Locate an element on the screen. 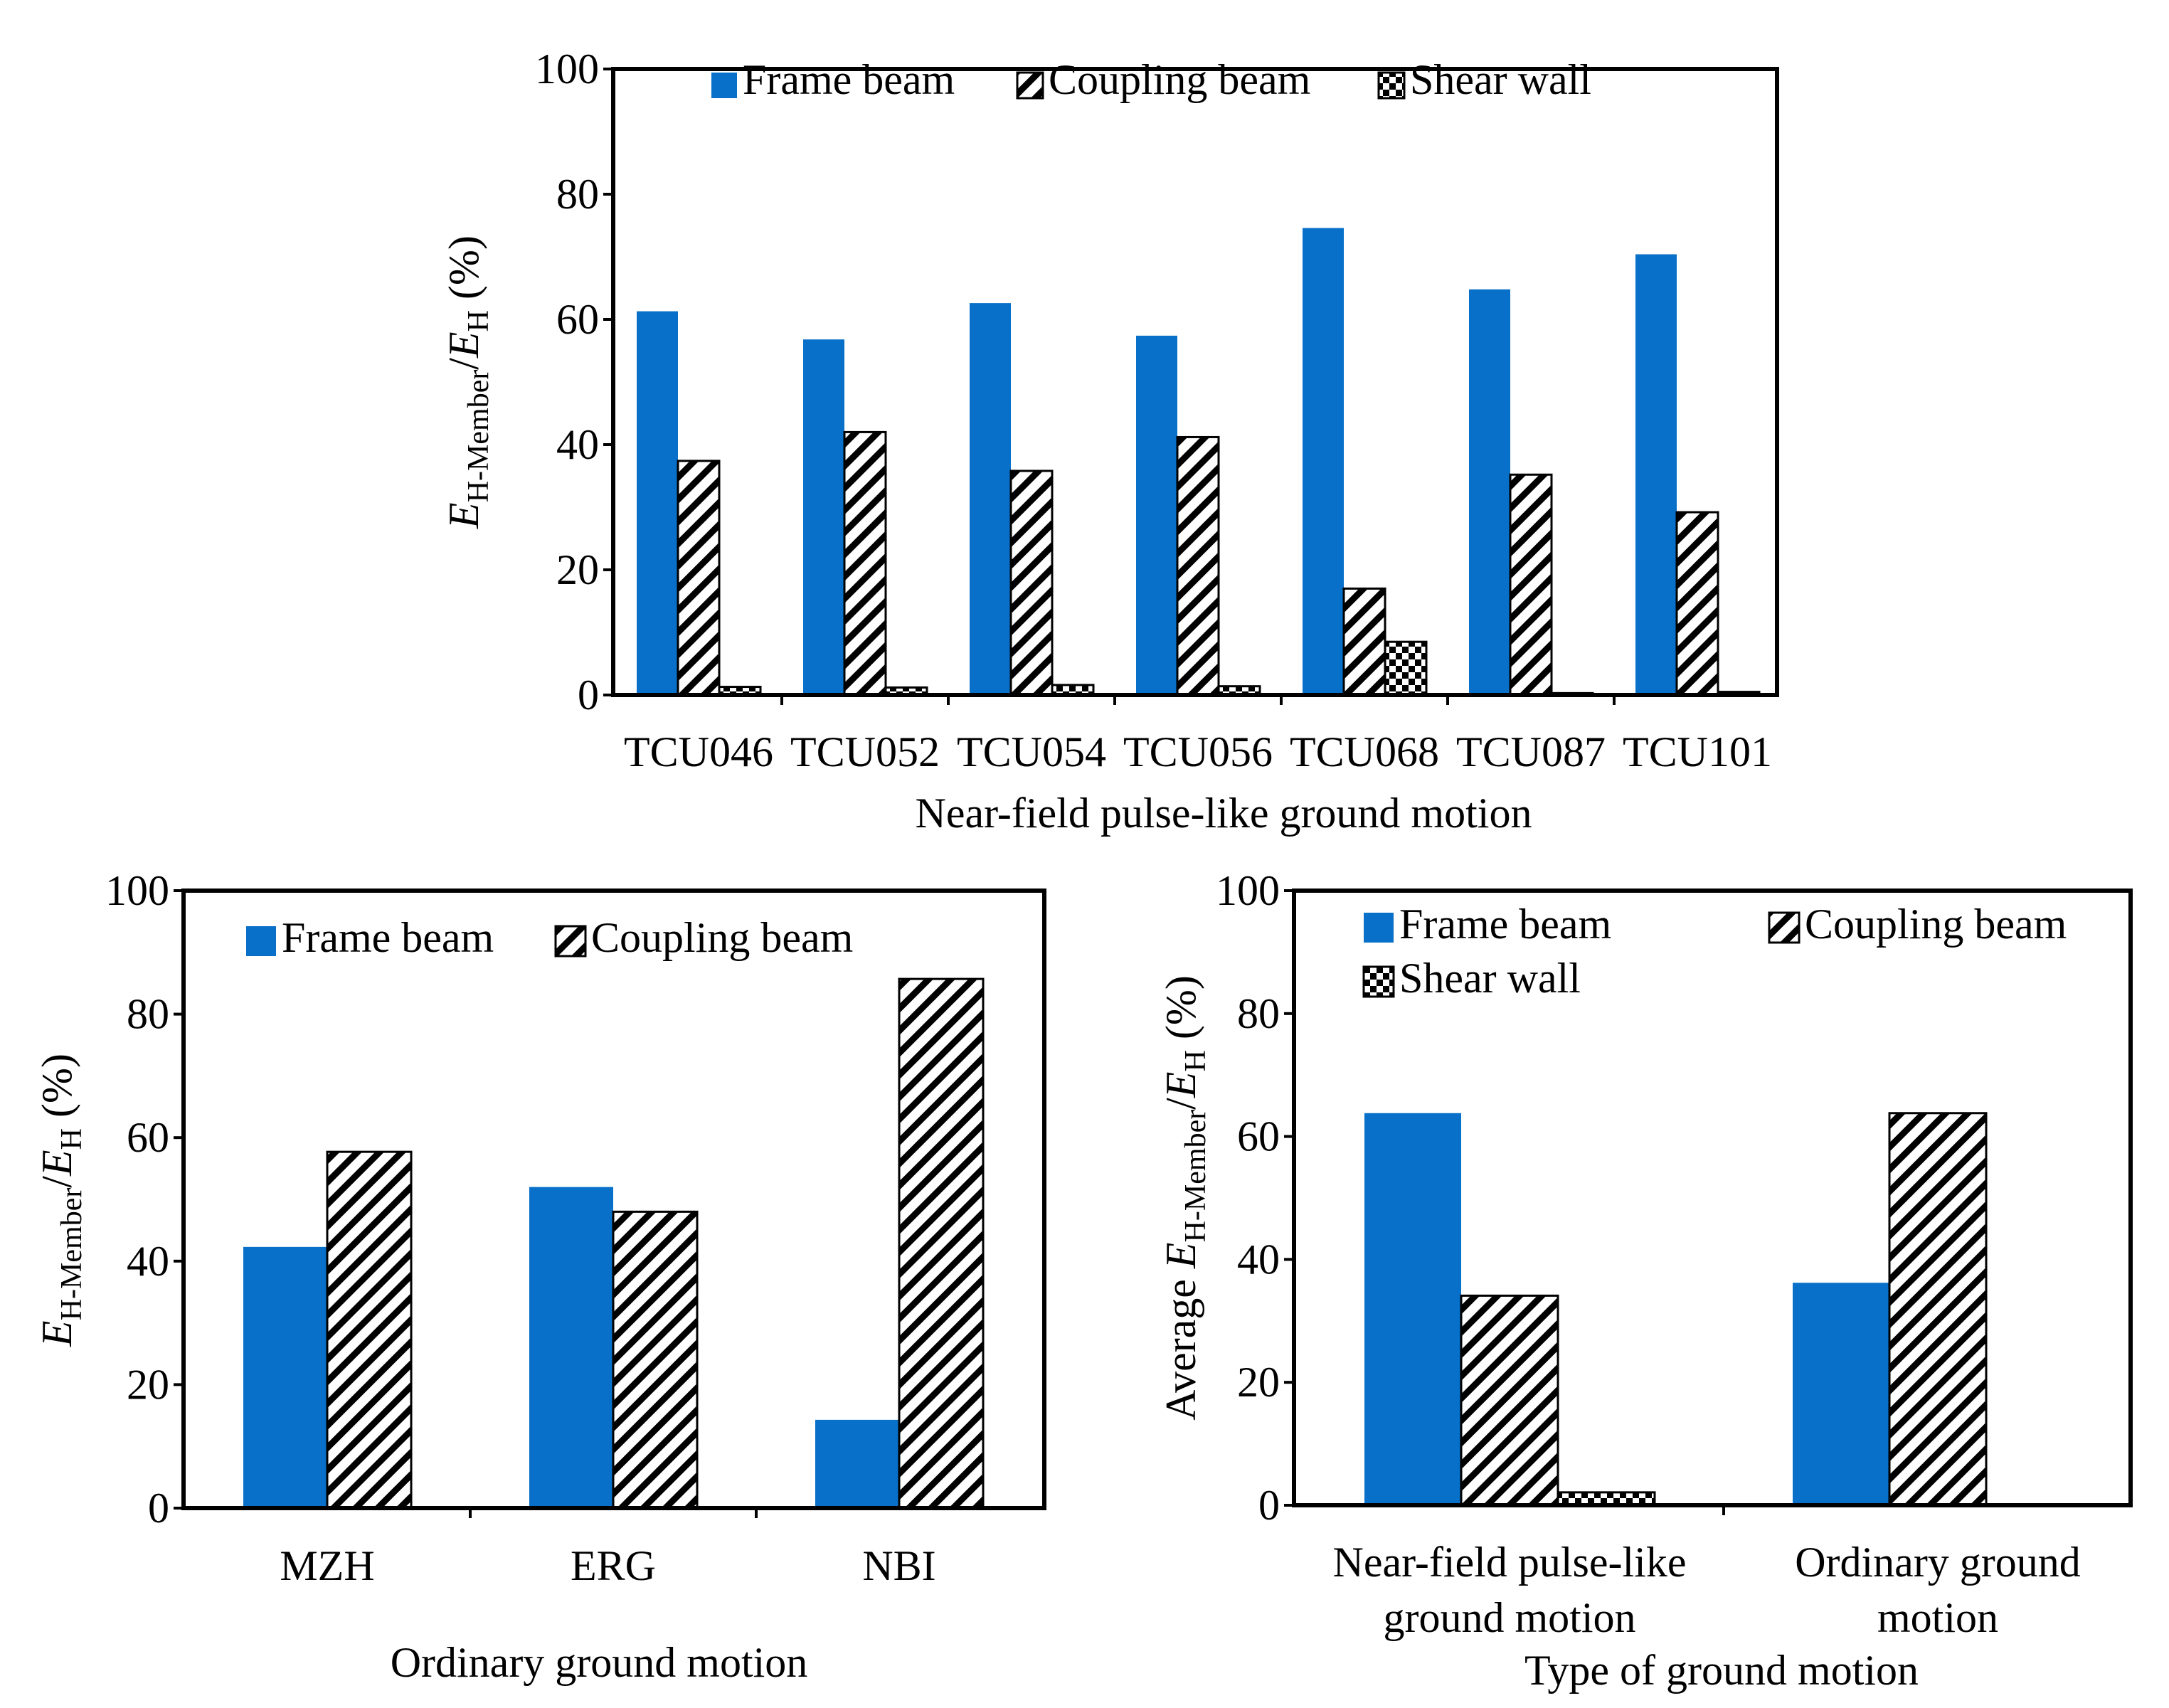  bar-frame-beam-tcu054 is located at coordinates (990, 499).